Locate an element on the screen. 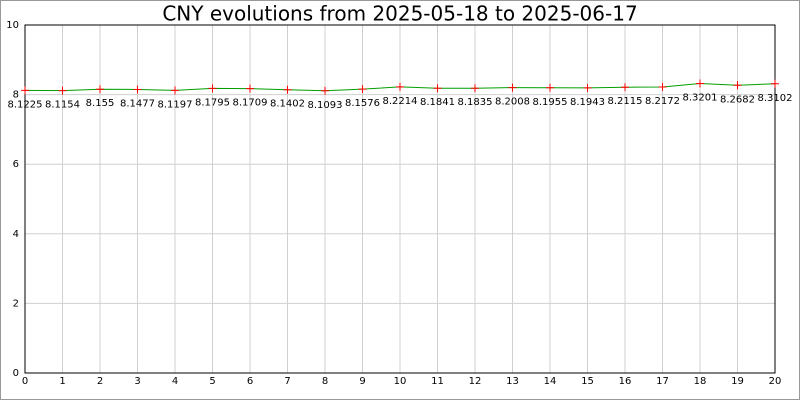 This screenshot has height=400, width=800. value-label: 8.1835 is located at coordinates (475, 102).